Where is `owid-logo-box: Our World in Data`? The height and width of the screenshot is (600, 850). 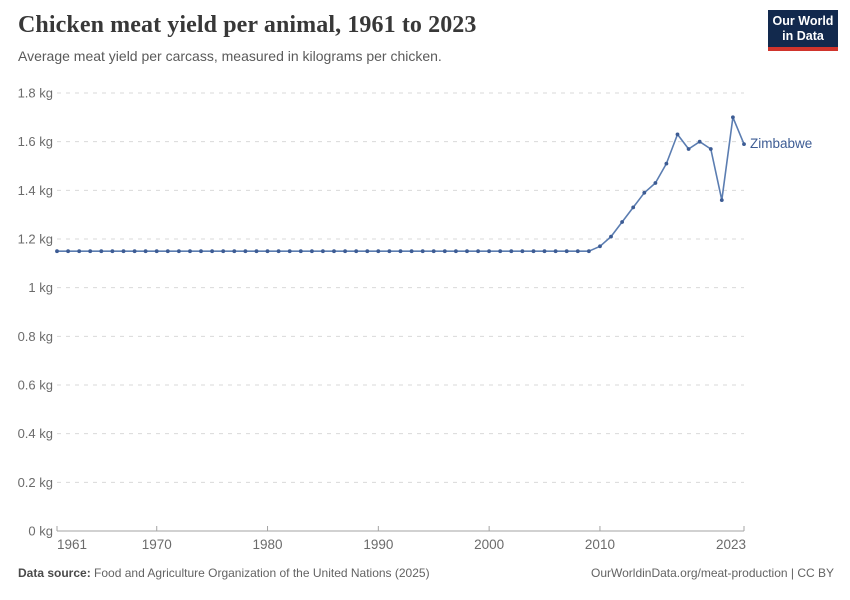 owid-logo-box: Our World in Data is located at coordinates (803, 28).